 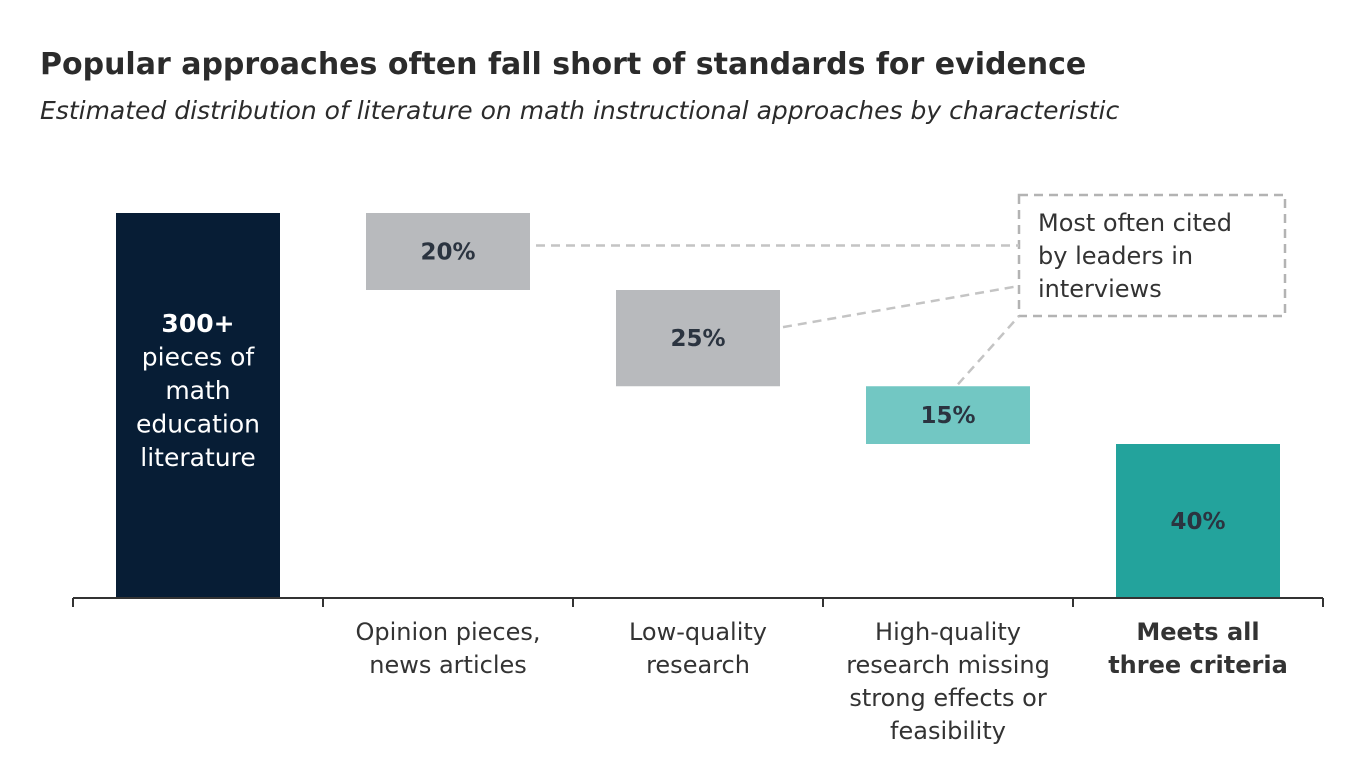 I want to click on segment-value-label: 20%, so click(x=447, y=253).